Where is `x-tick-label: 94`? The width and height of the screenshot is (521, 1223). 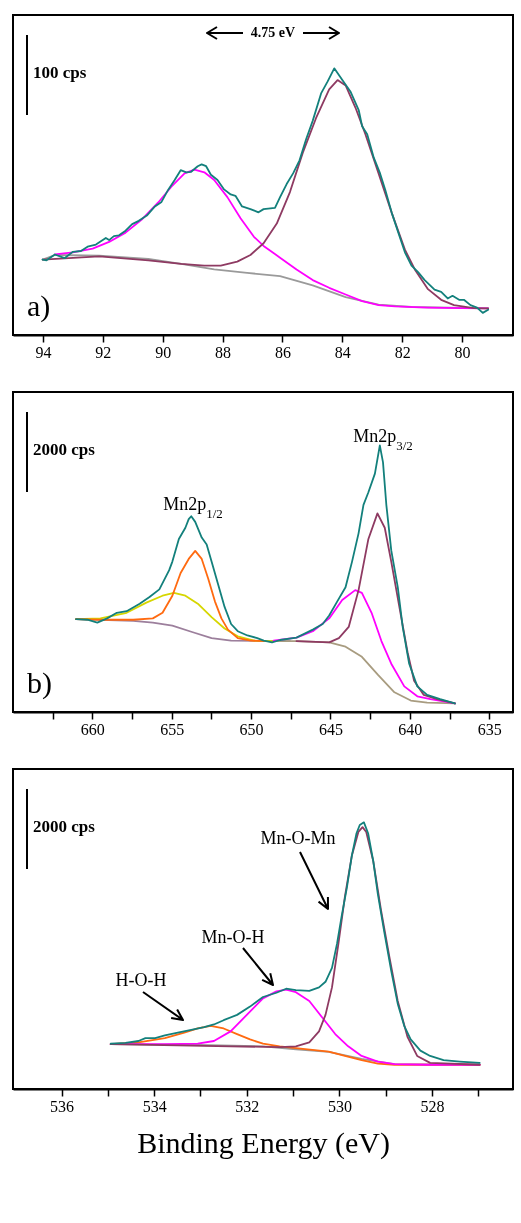
x-tick-label: 94 is located at coordinates (43, 352).